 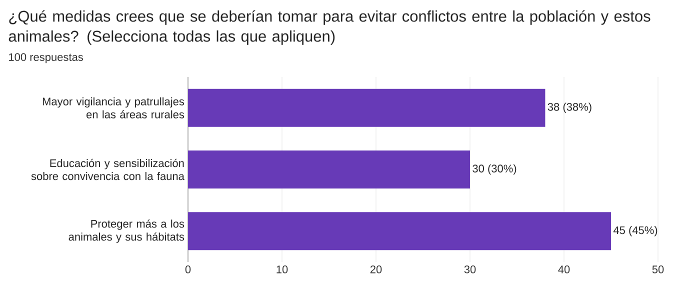 I want to click on x-tick-label: 10, so click(x=282, y=270).